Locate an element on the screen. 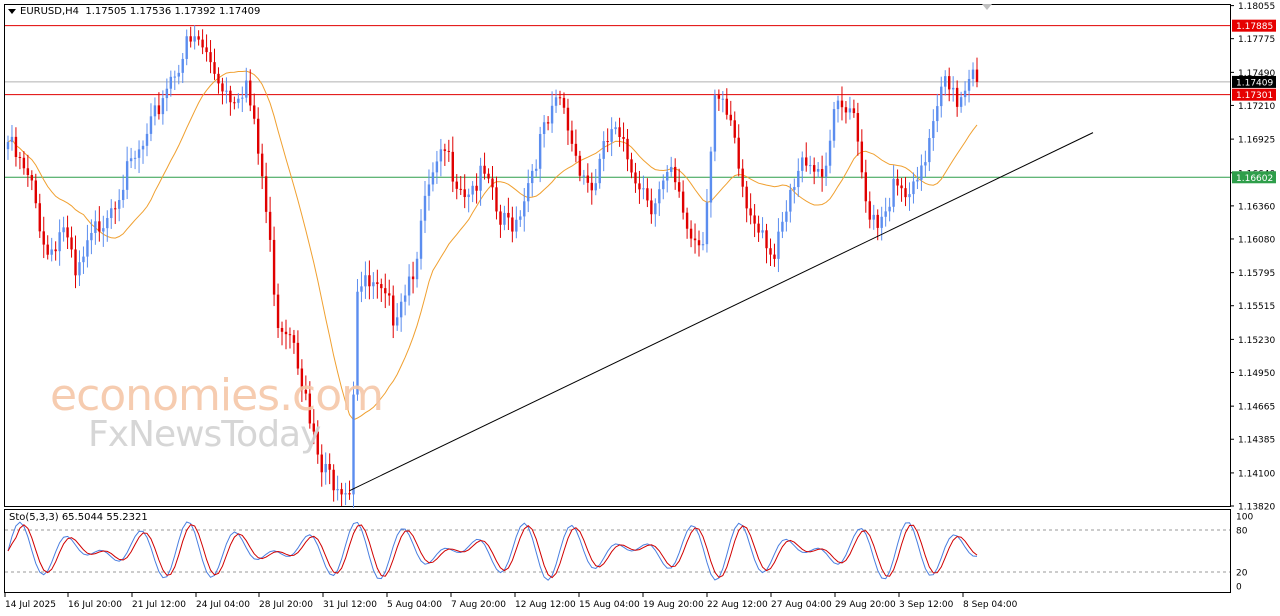  price-tick-label: 1.13820 is located at coordinates (1256, 508).